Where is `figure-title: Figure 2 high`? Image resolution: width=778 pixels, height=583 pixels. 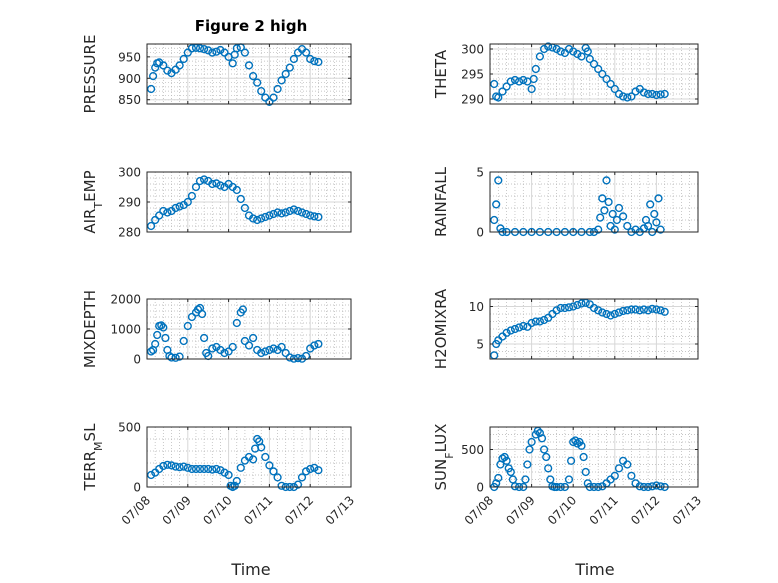
figure-title: Figure 2 high is located at coordinates (251, 26).